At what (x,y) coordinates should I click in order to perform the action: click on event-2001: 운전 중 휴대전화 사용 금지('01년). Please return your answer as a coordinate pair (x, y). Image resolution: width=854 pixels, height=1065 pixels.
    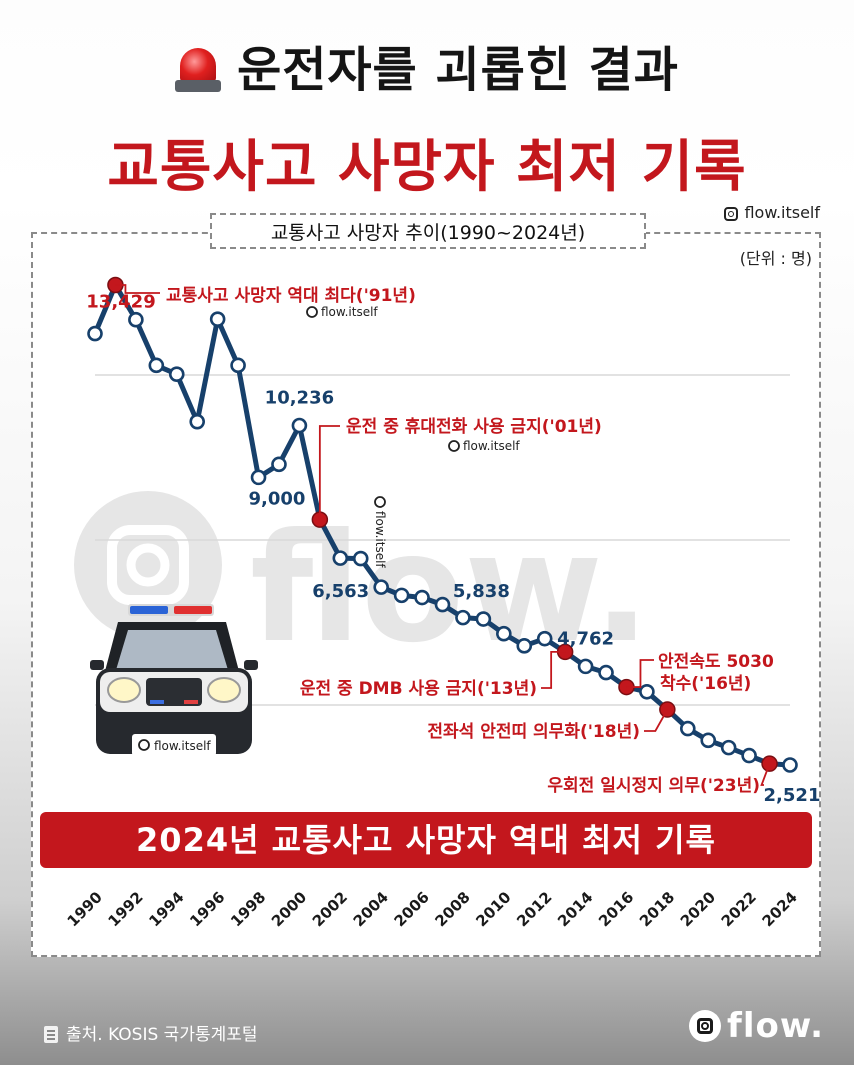
    Looking at the image, I should click on (460, 468).